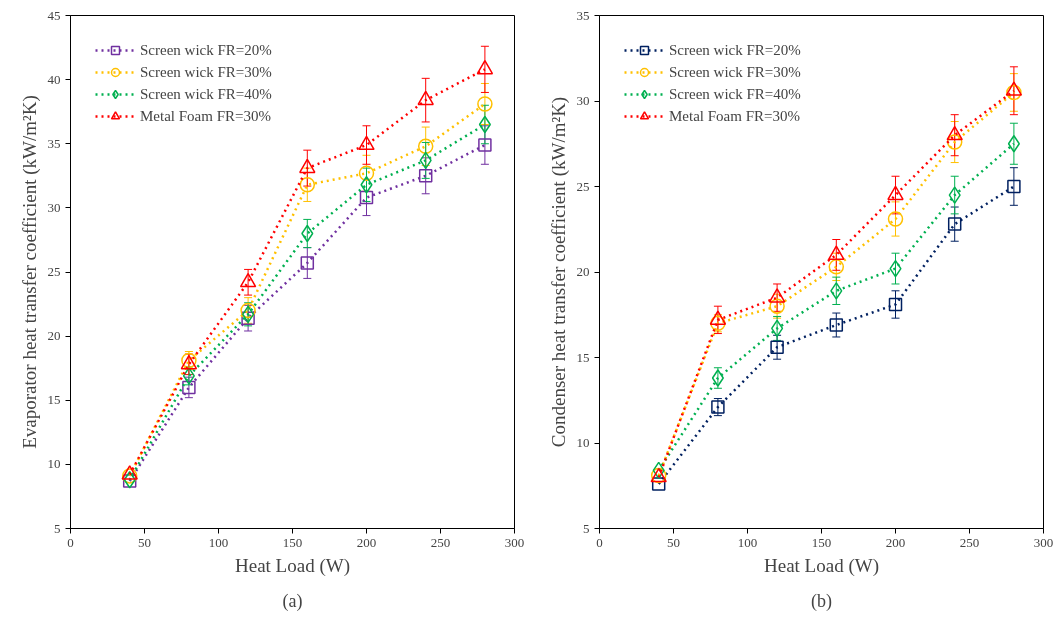 The image size is (1058, 620). Describe the element at coordinates (29, 272) in the screenshot. I see `y-axis-title: Evaporator heat transfer coefficient (kW/m²K)` at that location.